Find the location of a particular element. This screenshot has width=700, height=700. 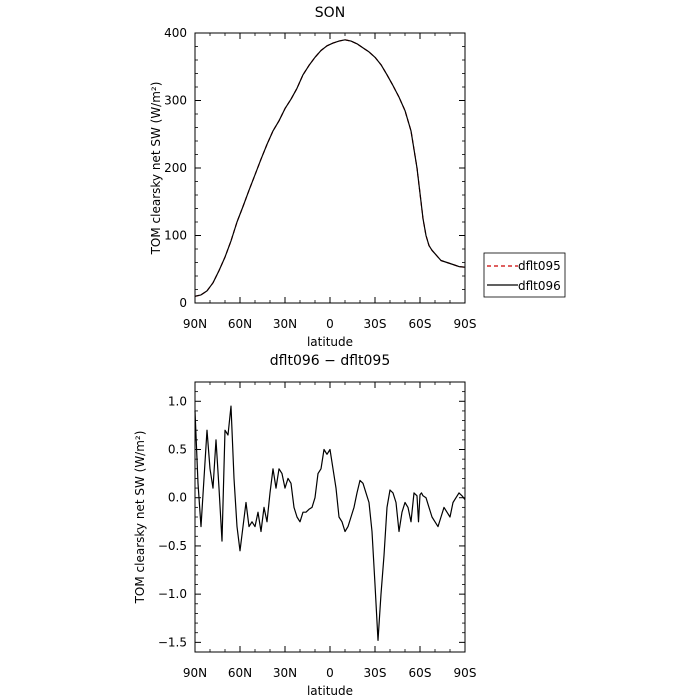

top-series-line-dflt096 is located at coordinates (330, 168).